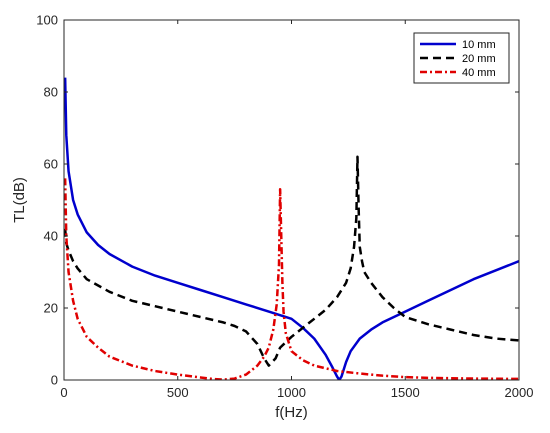 The image size is (550, 433). What do you see at coordinates (519, 392) in the screenshot?
I see `x-tick-label: 2000` at bounding box center [519, 392].